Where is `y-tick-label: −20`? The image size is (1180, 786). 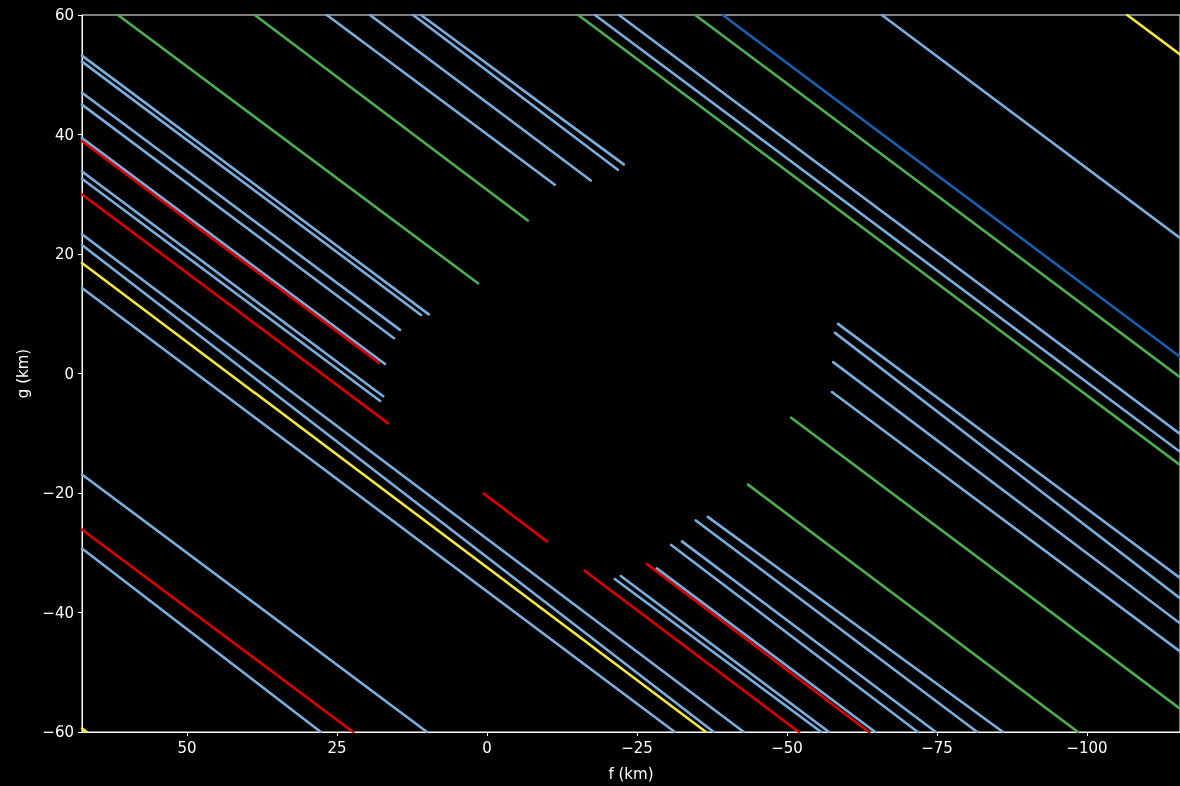 y-tick-label: −20 is located at coordinates (58, 493).